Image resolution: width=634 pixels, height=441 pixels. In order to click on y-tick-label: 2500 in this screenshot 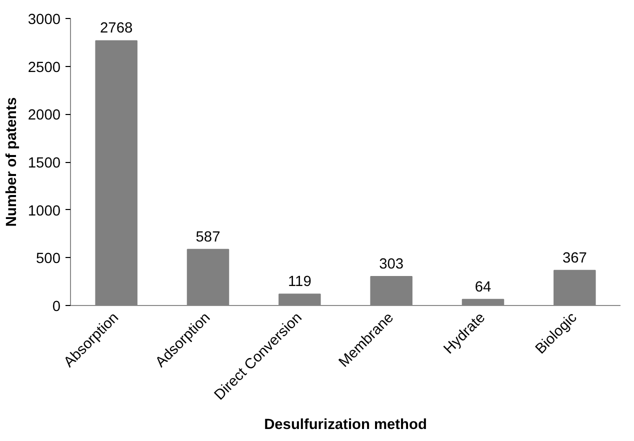, I will do `click(44, 68)`.